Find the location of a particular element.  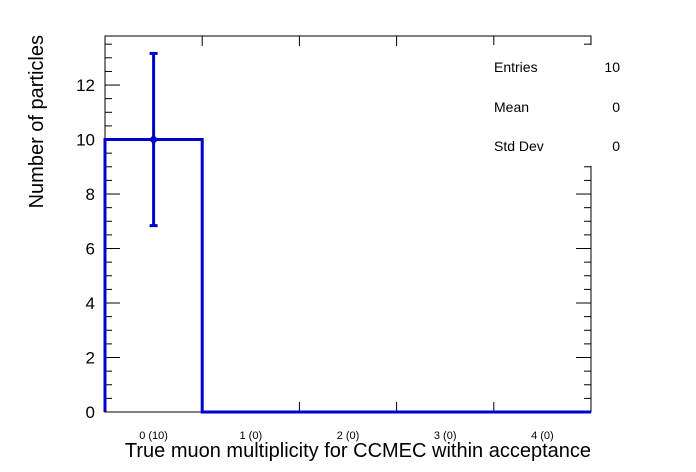

x-tick-label: 3 (0) is located at coordinates (445, 436).